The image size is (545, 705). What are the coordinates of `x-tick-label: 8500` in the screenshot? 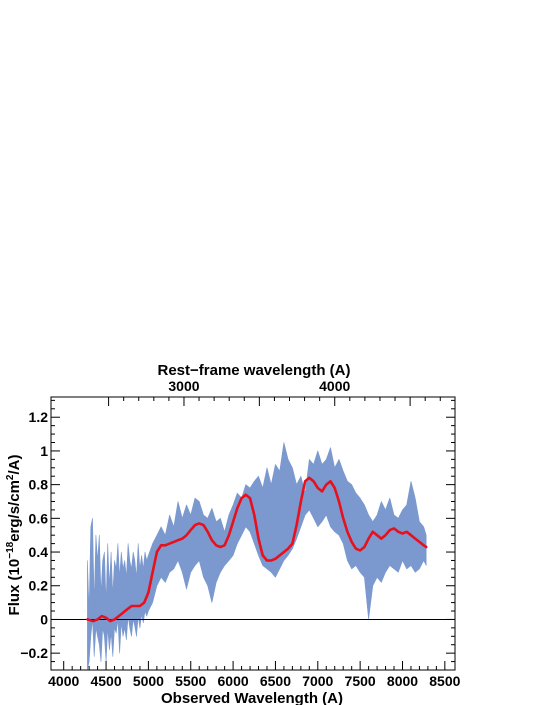 It's located at (444, 681).